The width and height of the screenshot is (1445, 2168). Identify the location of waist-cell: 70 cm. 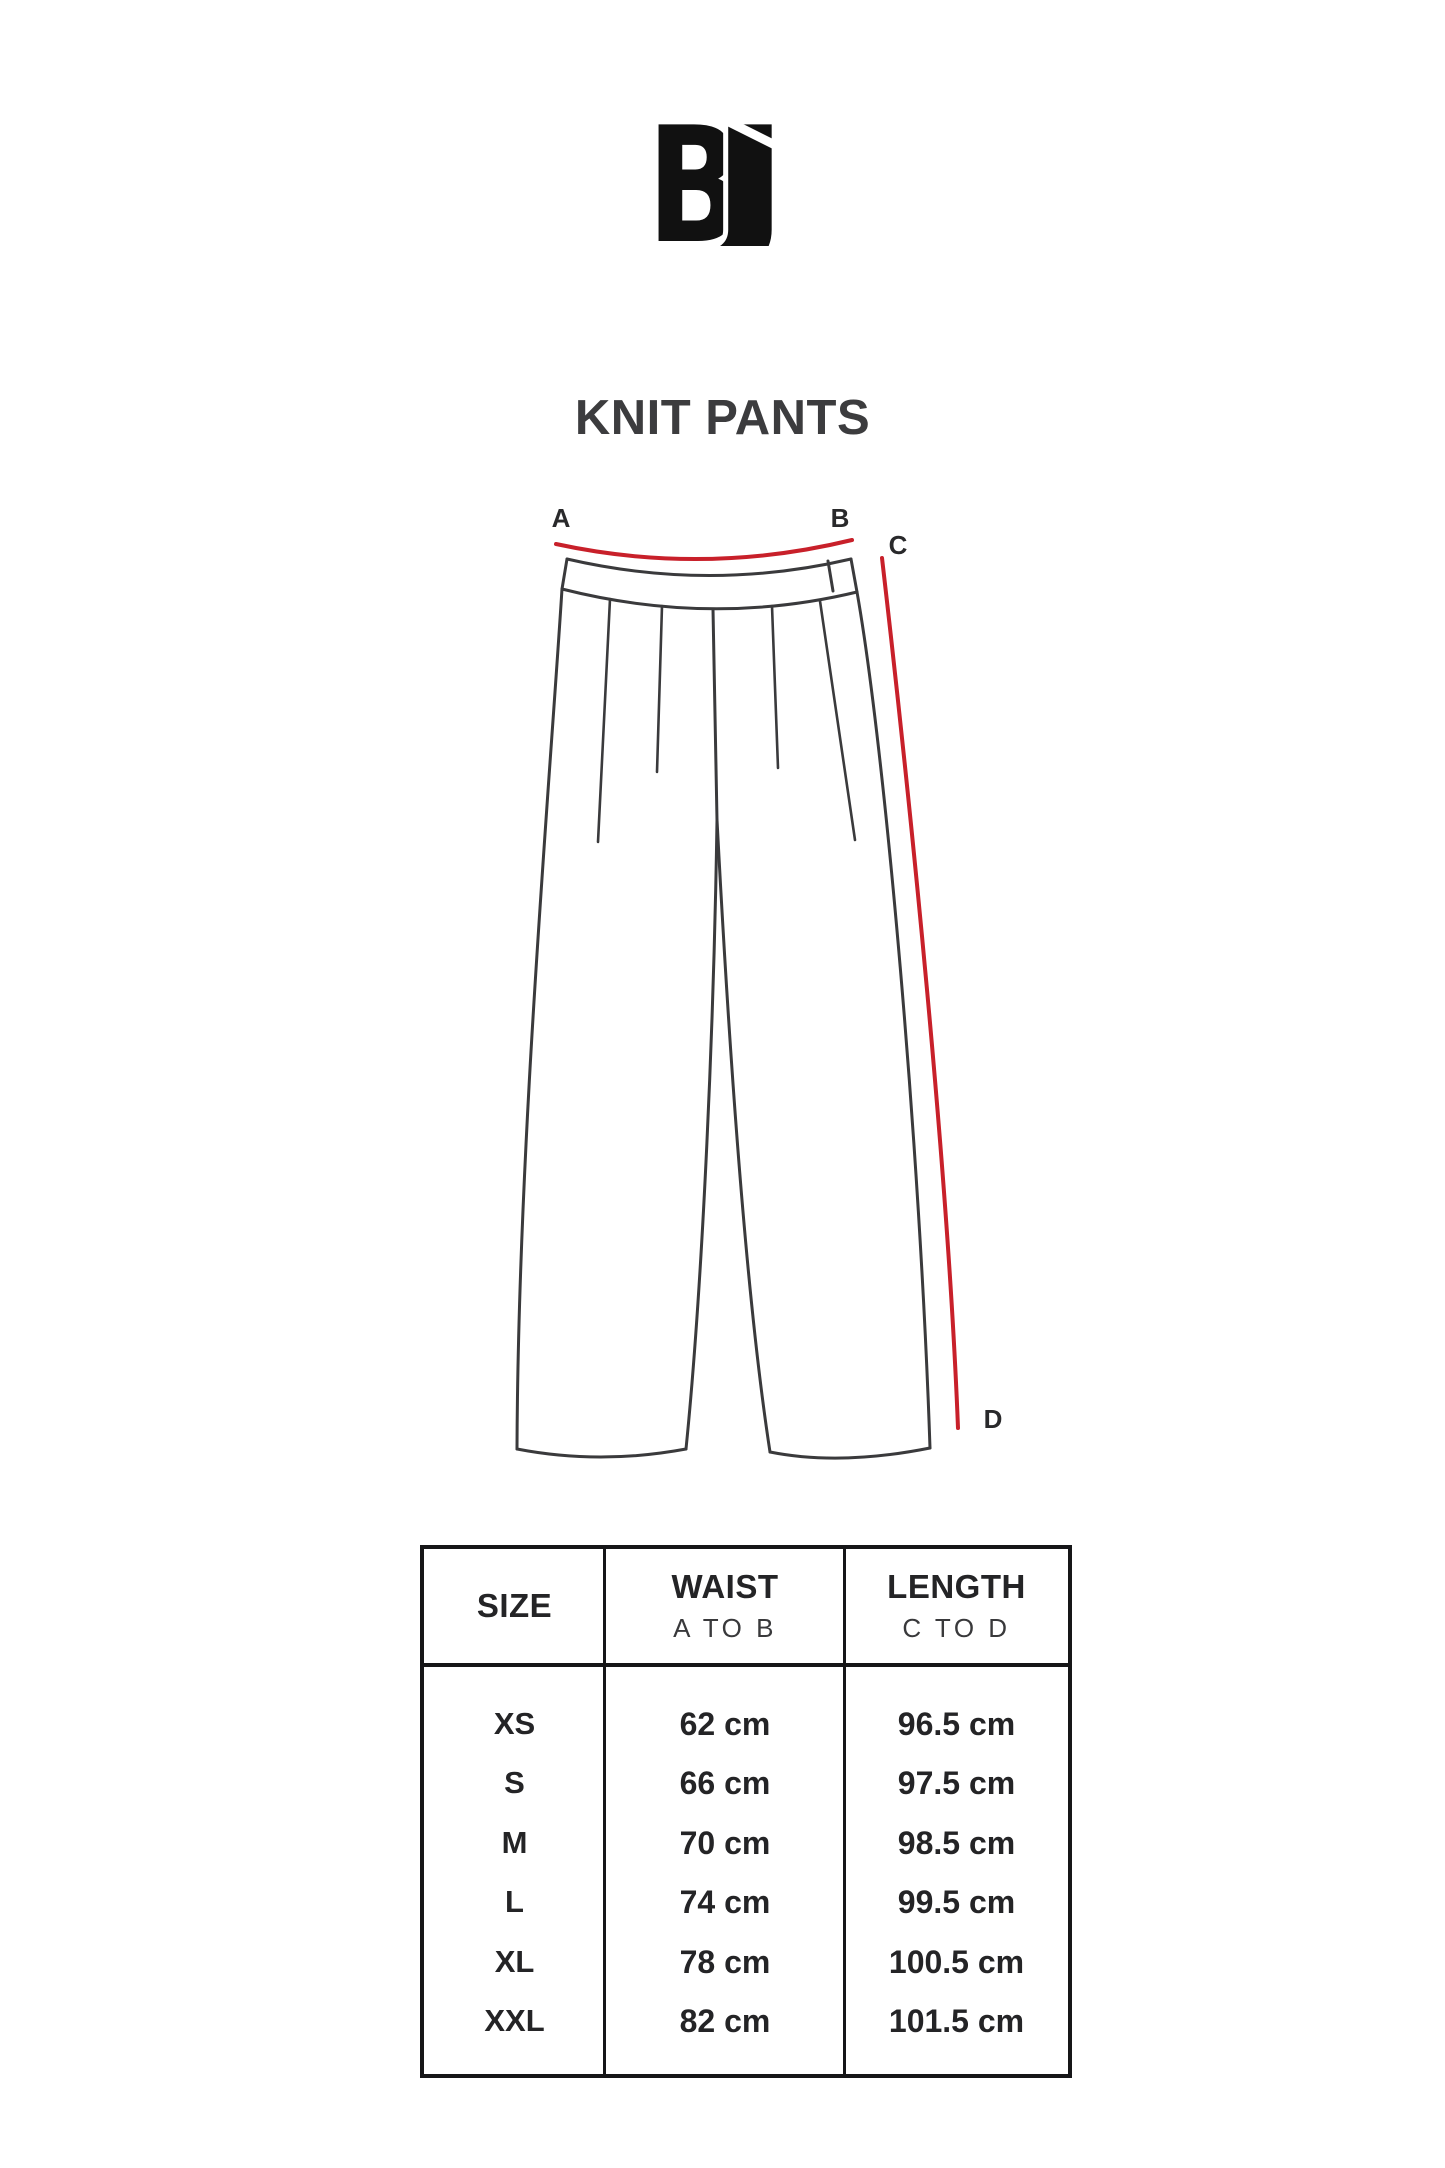
(725, 1842).